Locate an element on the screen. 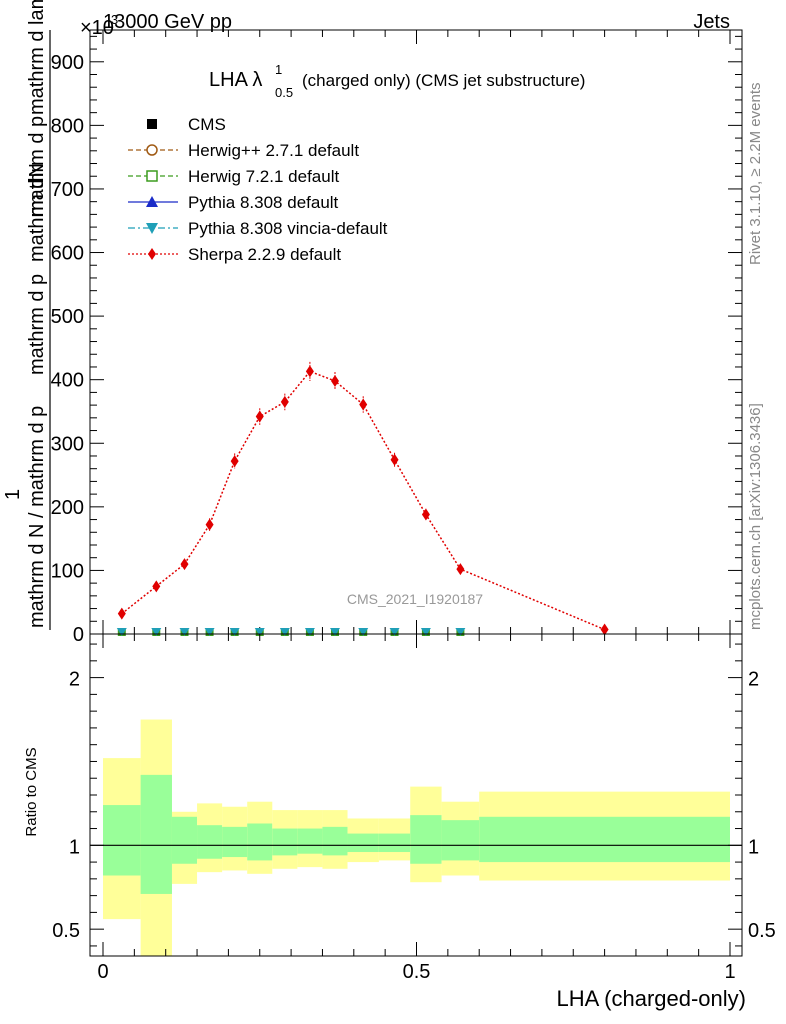 This screenshot has width=786, height=1024. main-ytick-label: 400 is located at coordinates (67, 381).